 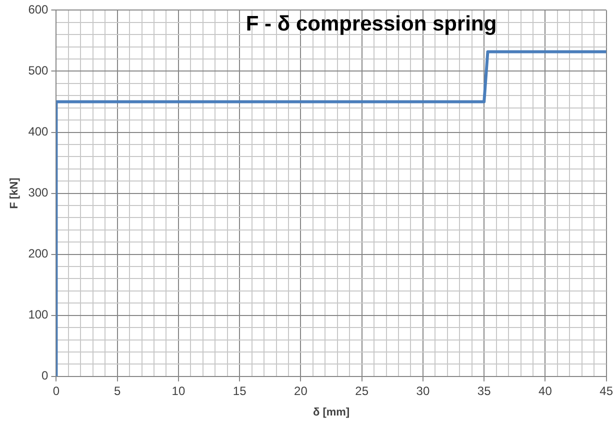 What do you see at coordinates (38, 315) in the screenshot?
I see `y-tick-label: 100` at bounding box center [38, 315].